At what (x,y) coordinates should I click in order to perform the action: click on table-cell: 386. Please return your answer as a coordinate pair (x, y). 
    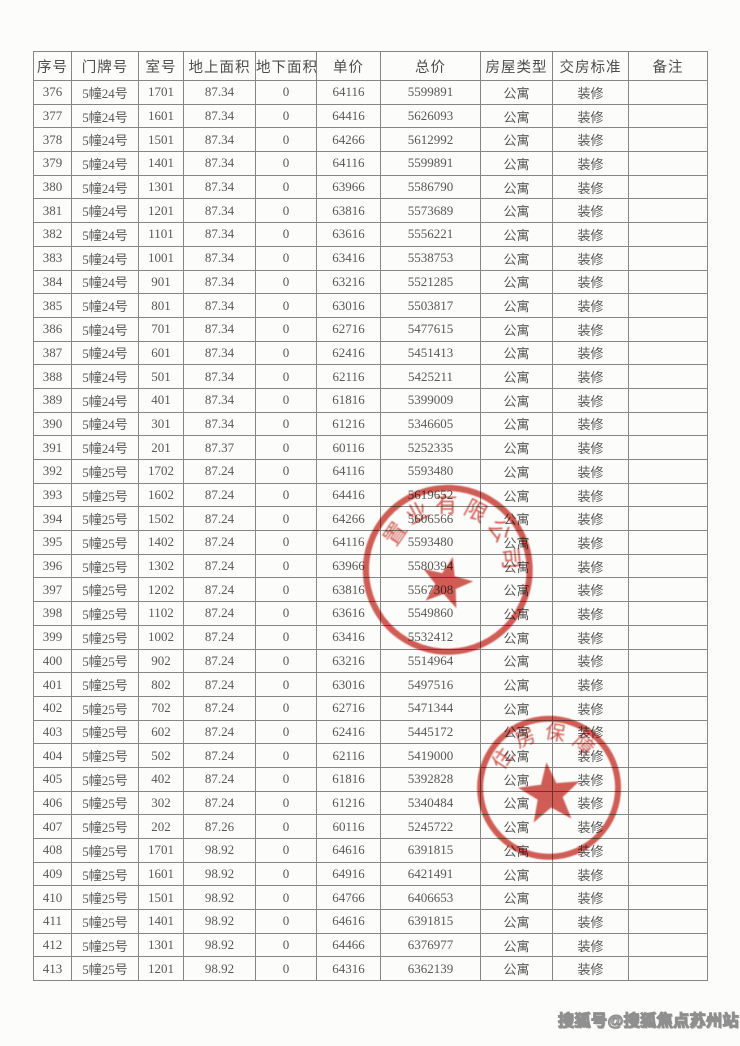
    Looking at the image, I should click on (52, 329).